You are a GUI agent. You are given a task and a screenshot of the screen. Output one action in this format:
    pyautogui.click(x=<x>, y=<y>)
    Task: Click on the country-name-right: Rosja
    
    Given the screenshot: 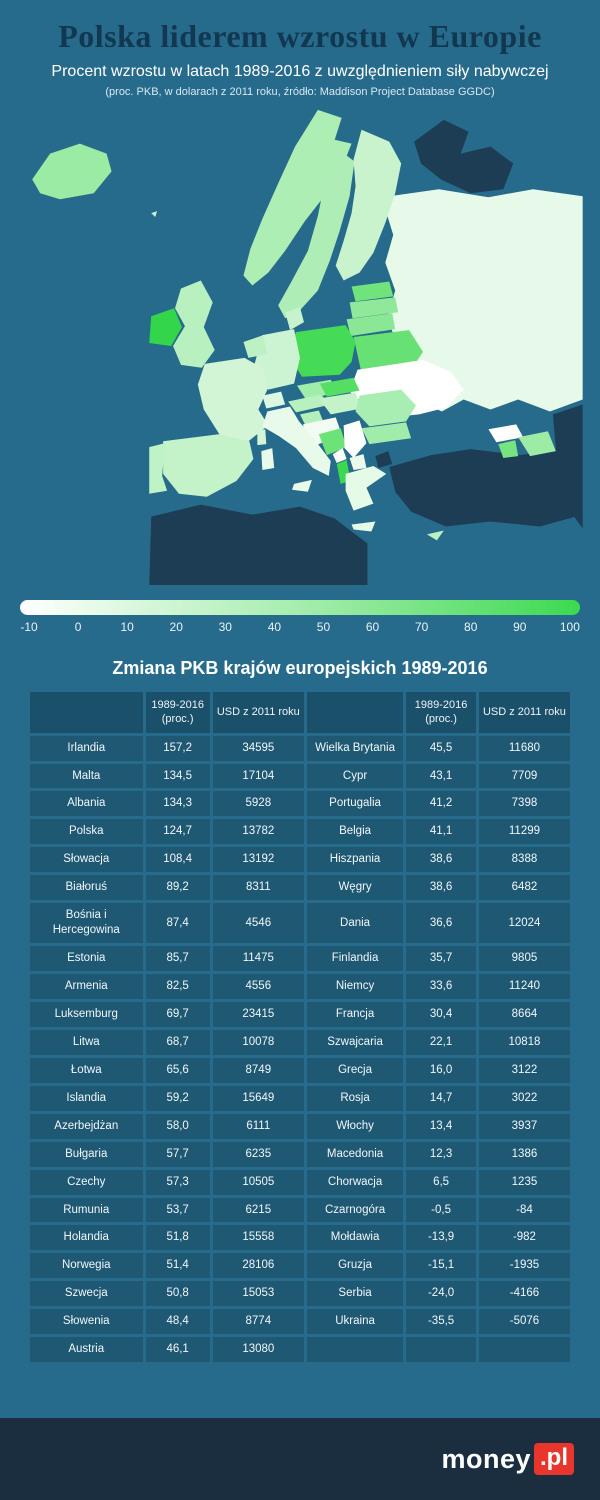 What is the action you would take?
    pyautogui.click(x=355, y=1098)
    